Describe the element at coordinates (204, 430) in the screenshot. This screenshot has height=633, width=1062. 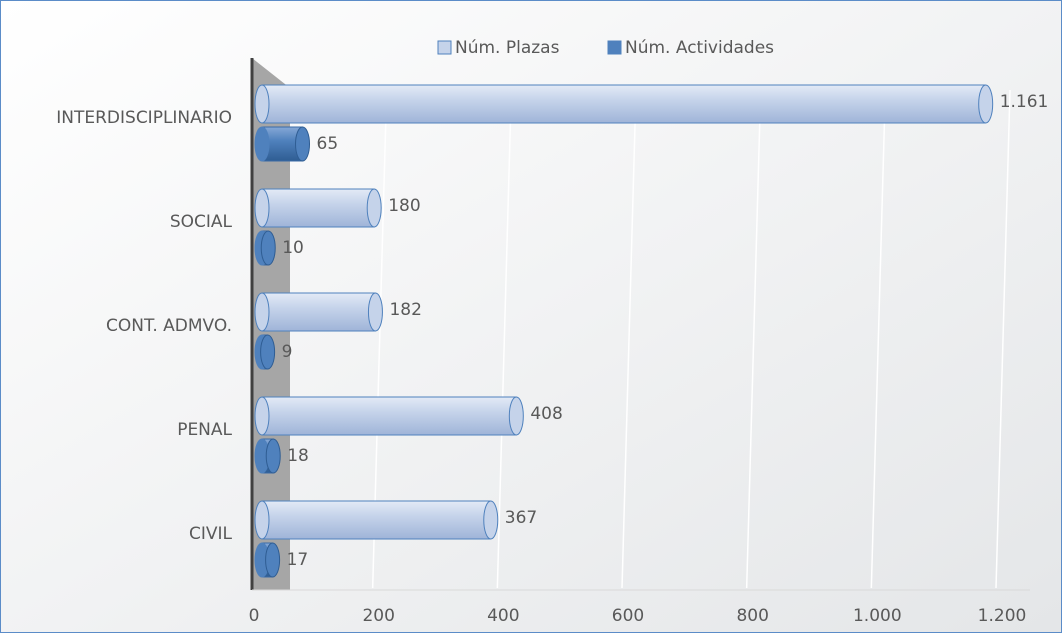
I see `y-tick-label: PENAL` at that location.